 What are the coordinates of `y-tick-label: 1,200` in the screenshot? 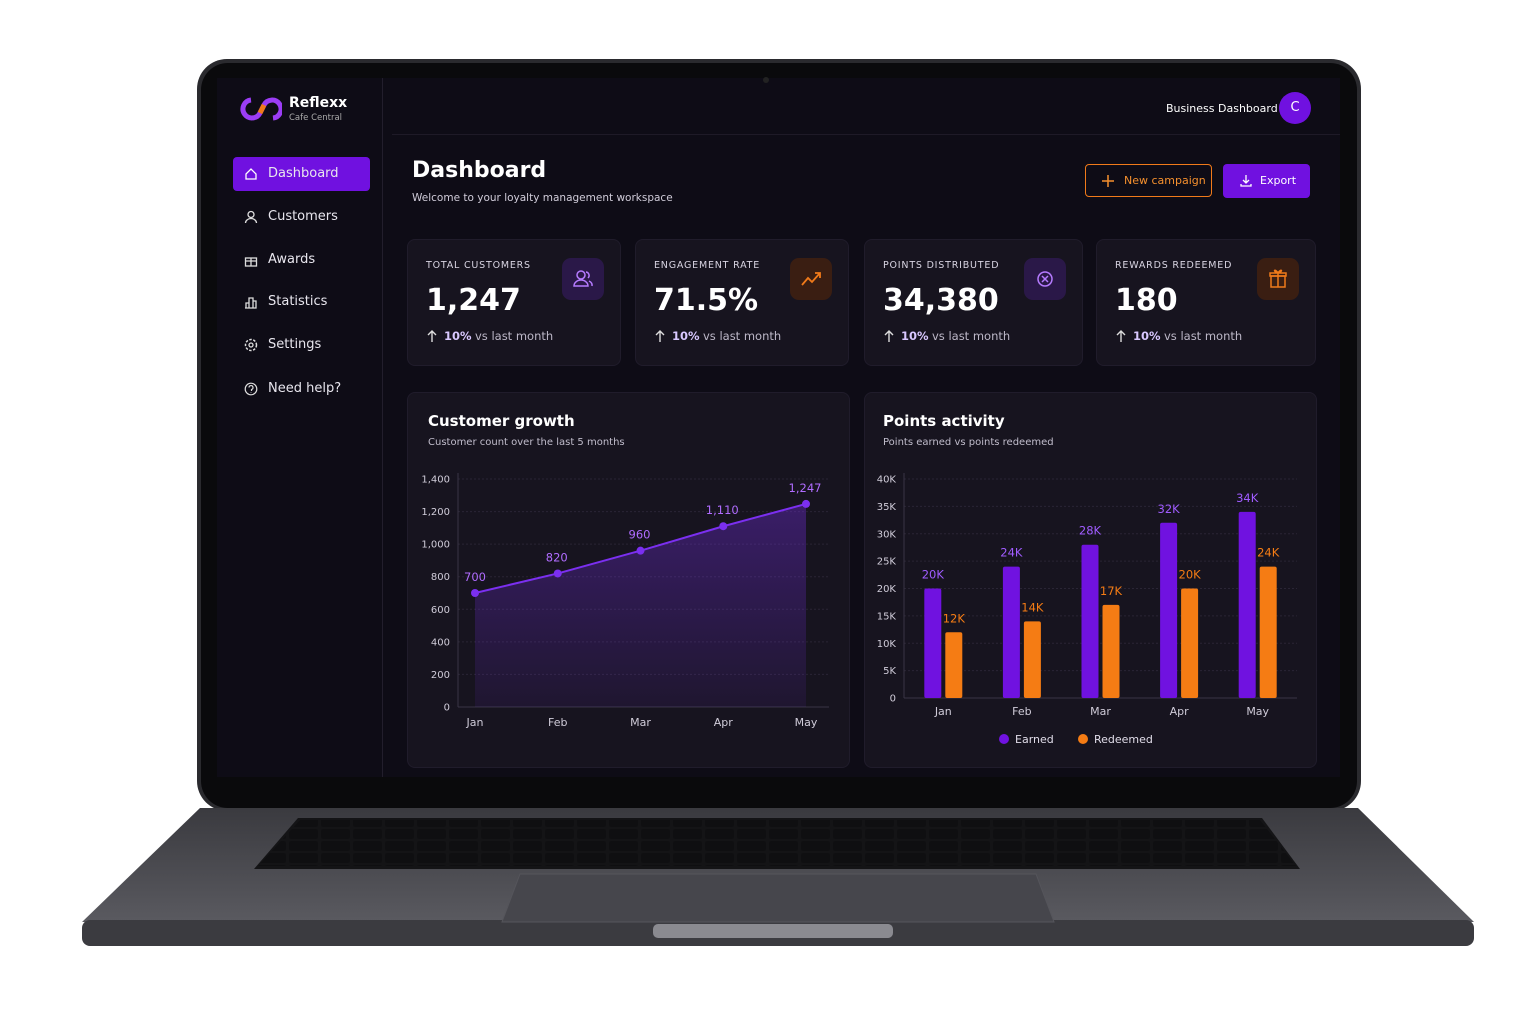 It's located at (435, 512).